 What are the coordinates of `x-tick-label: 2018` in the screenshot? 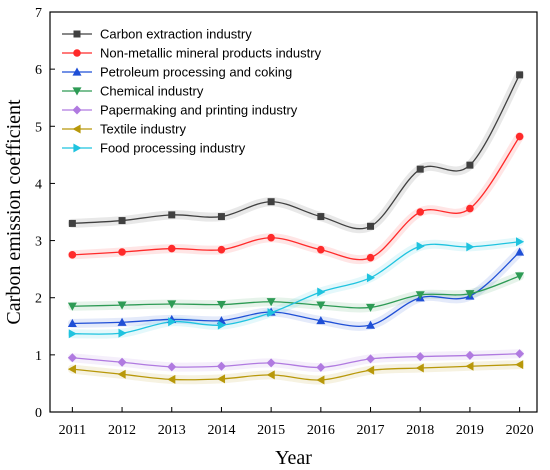 It's located at (420, 430).